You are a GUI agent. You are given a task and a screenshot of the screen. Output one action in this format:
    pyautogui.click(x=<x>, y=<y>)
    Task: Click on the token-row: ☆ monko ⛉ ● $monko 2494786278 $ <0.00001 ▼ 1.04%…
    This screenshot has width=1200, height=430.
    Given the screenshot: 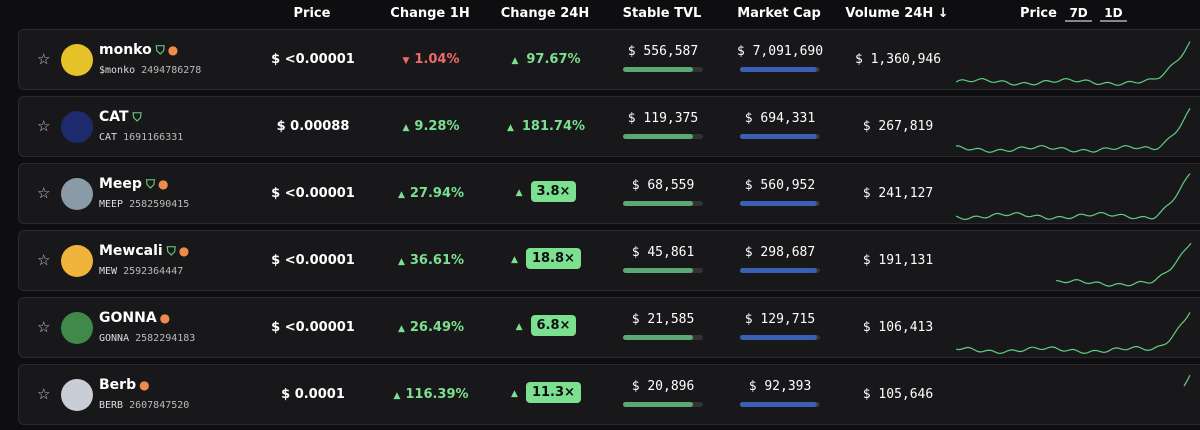 What is the action you would take?
    pyautogui.click(x=609, y=59)
    